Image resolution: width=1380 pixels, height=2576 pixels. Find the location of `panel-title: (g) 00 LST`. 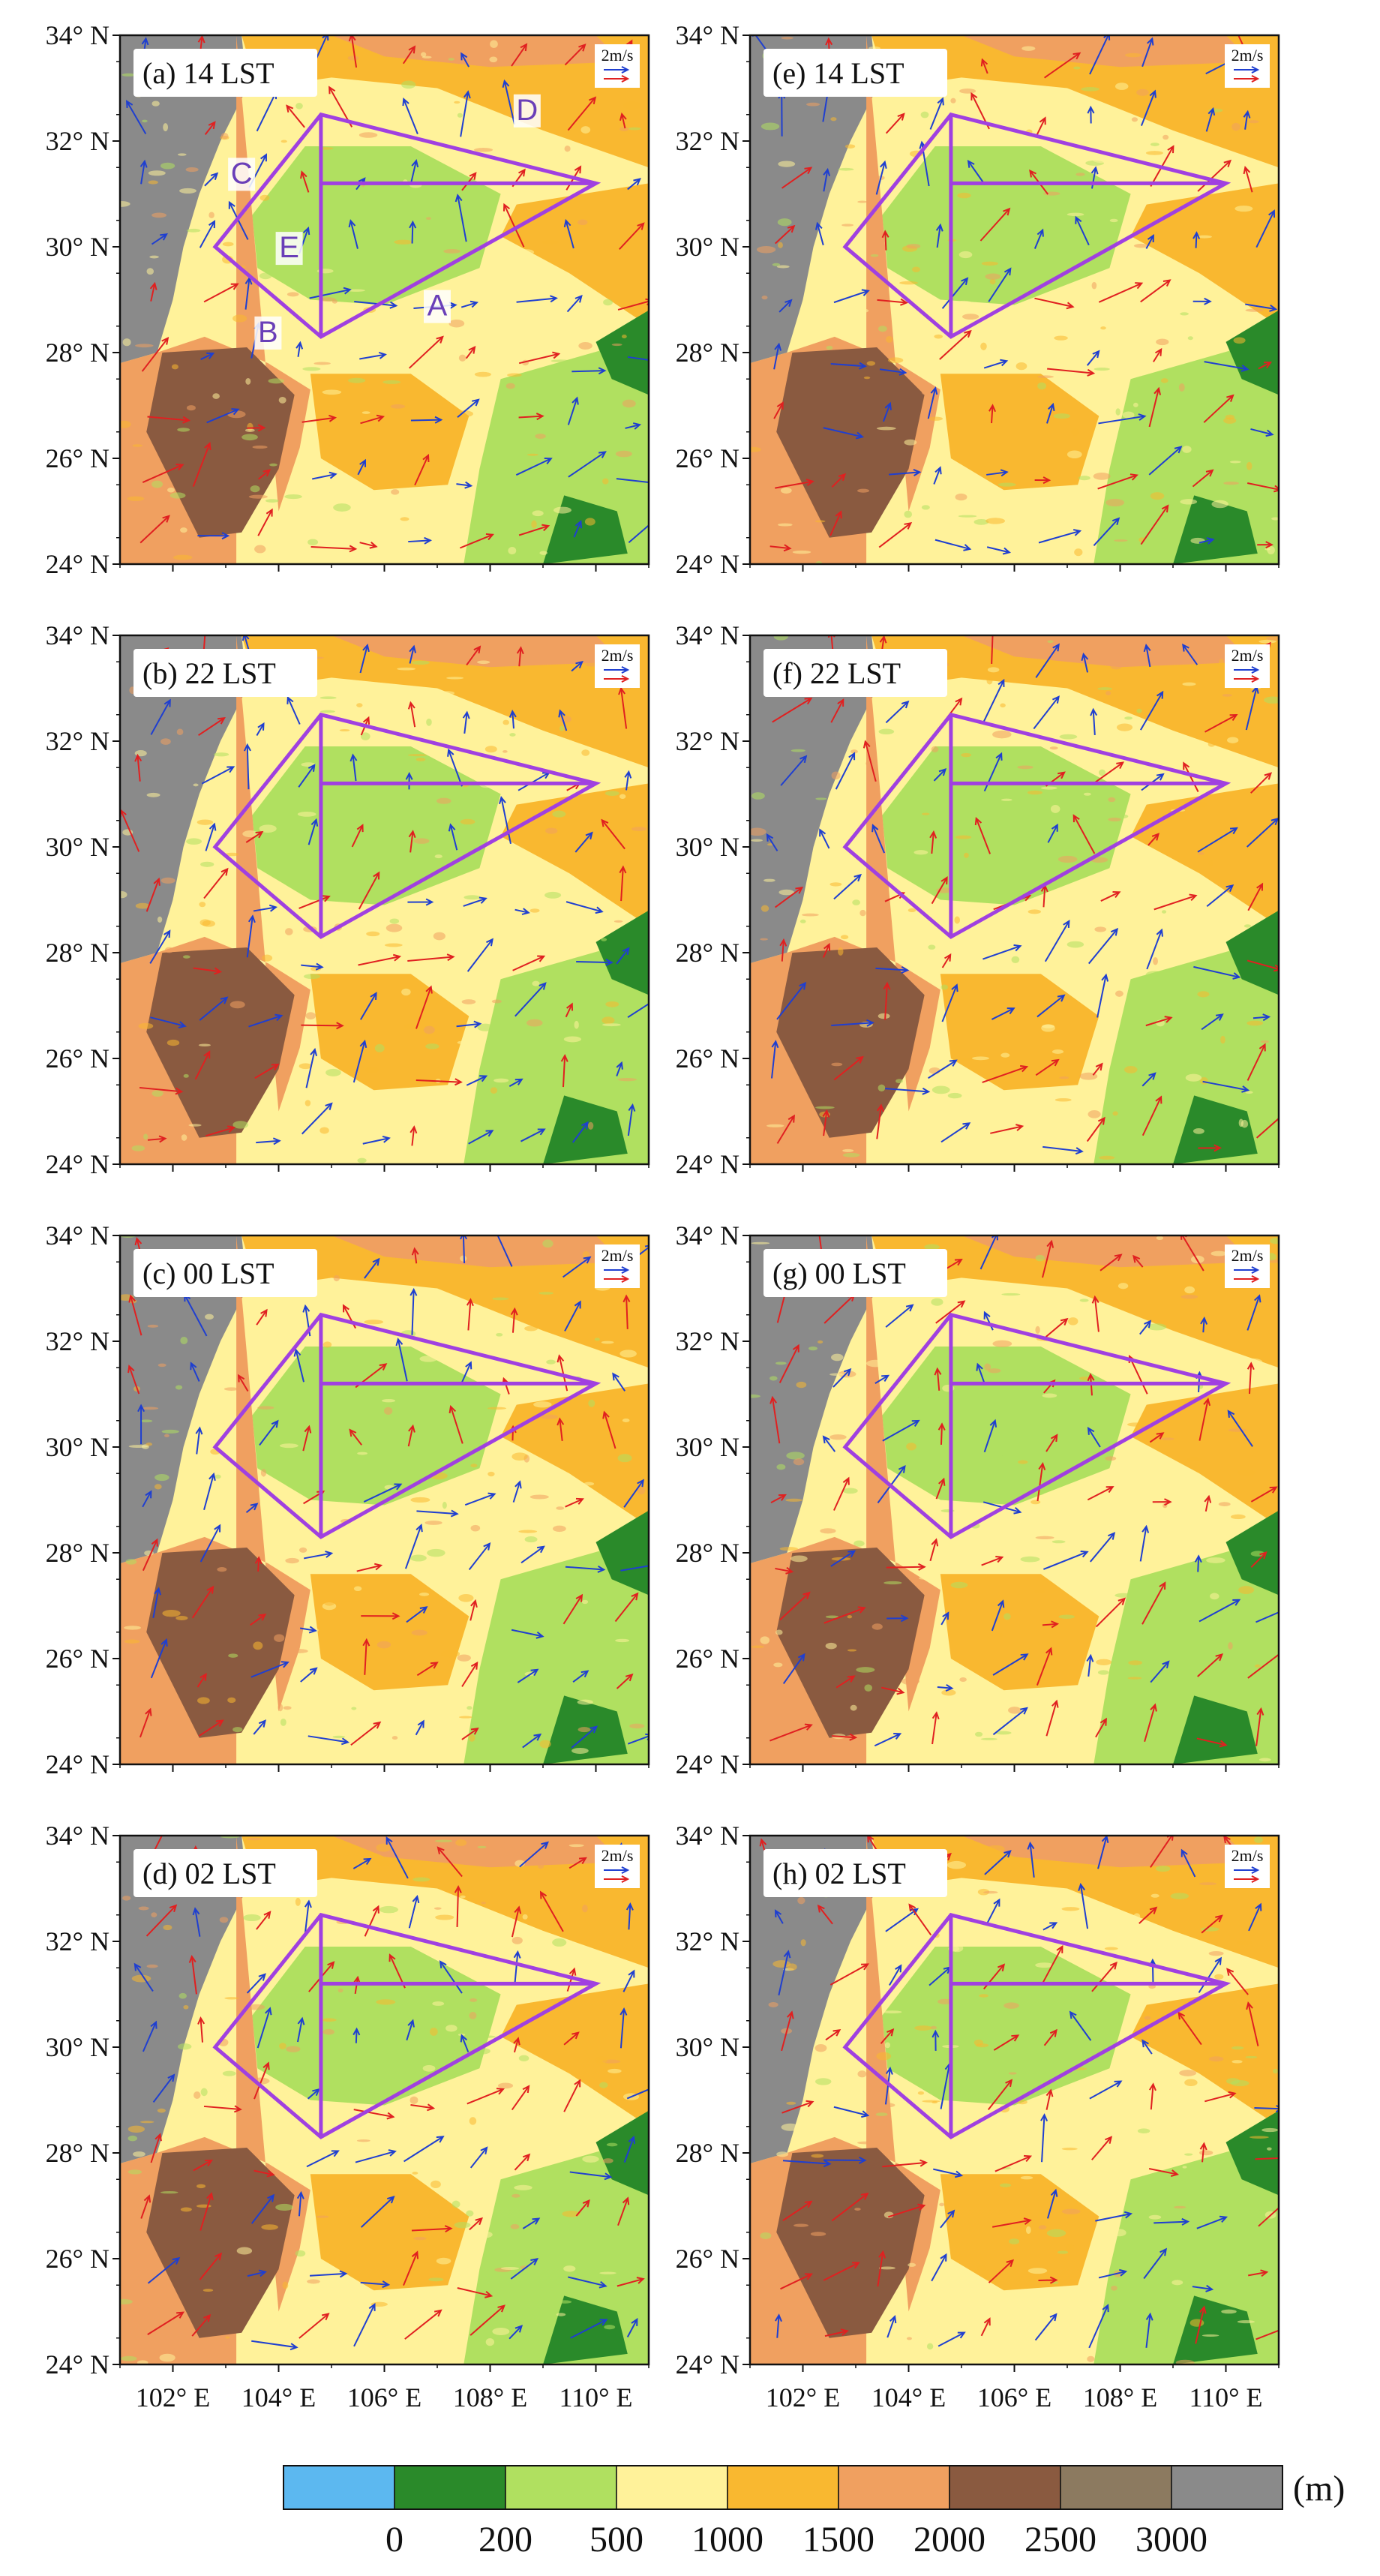

panel-title: (g) 00 LST is located at coordinates (839, 1273).